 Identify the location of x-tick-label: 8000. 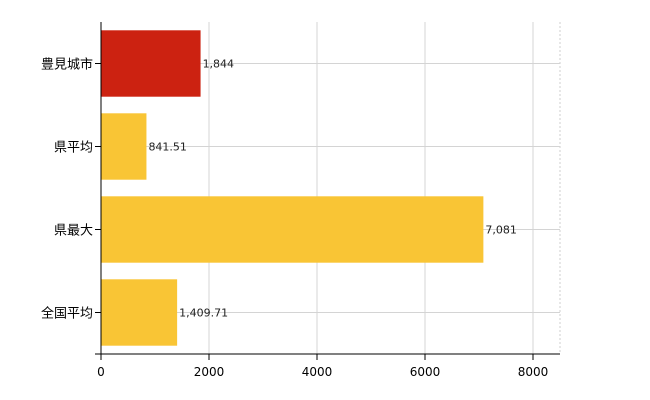
(533, 372).